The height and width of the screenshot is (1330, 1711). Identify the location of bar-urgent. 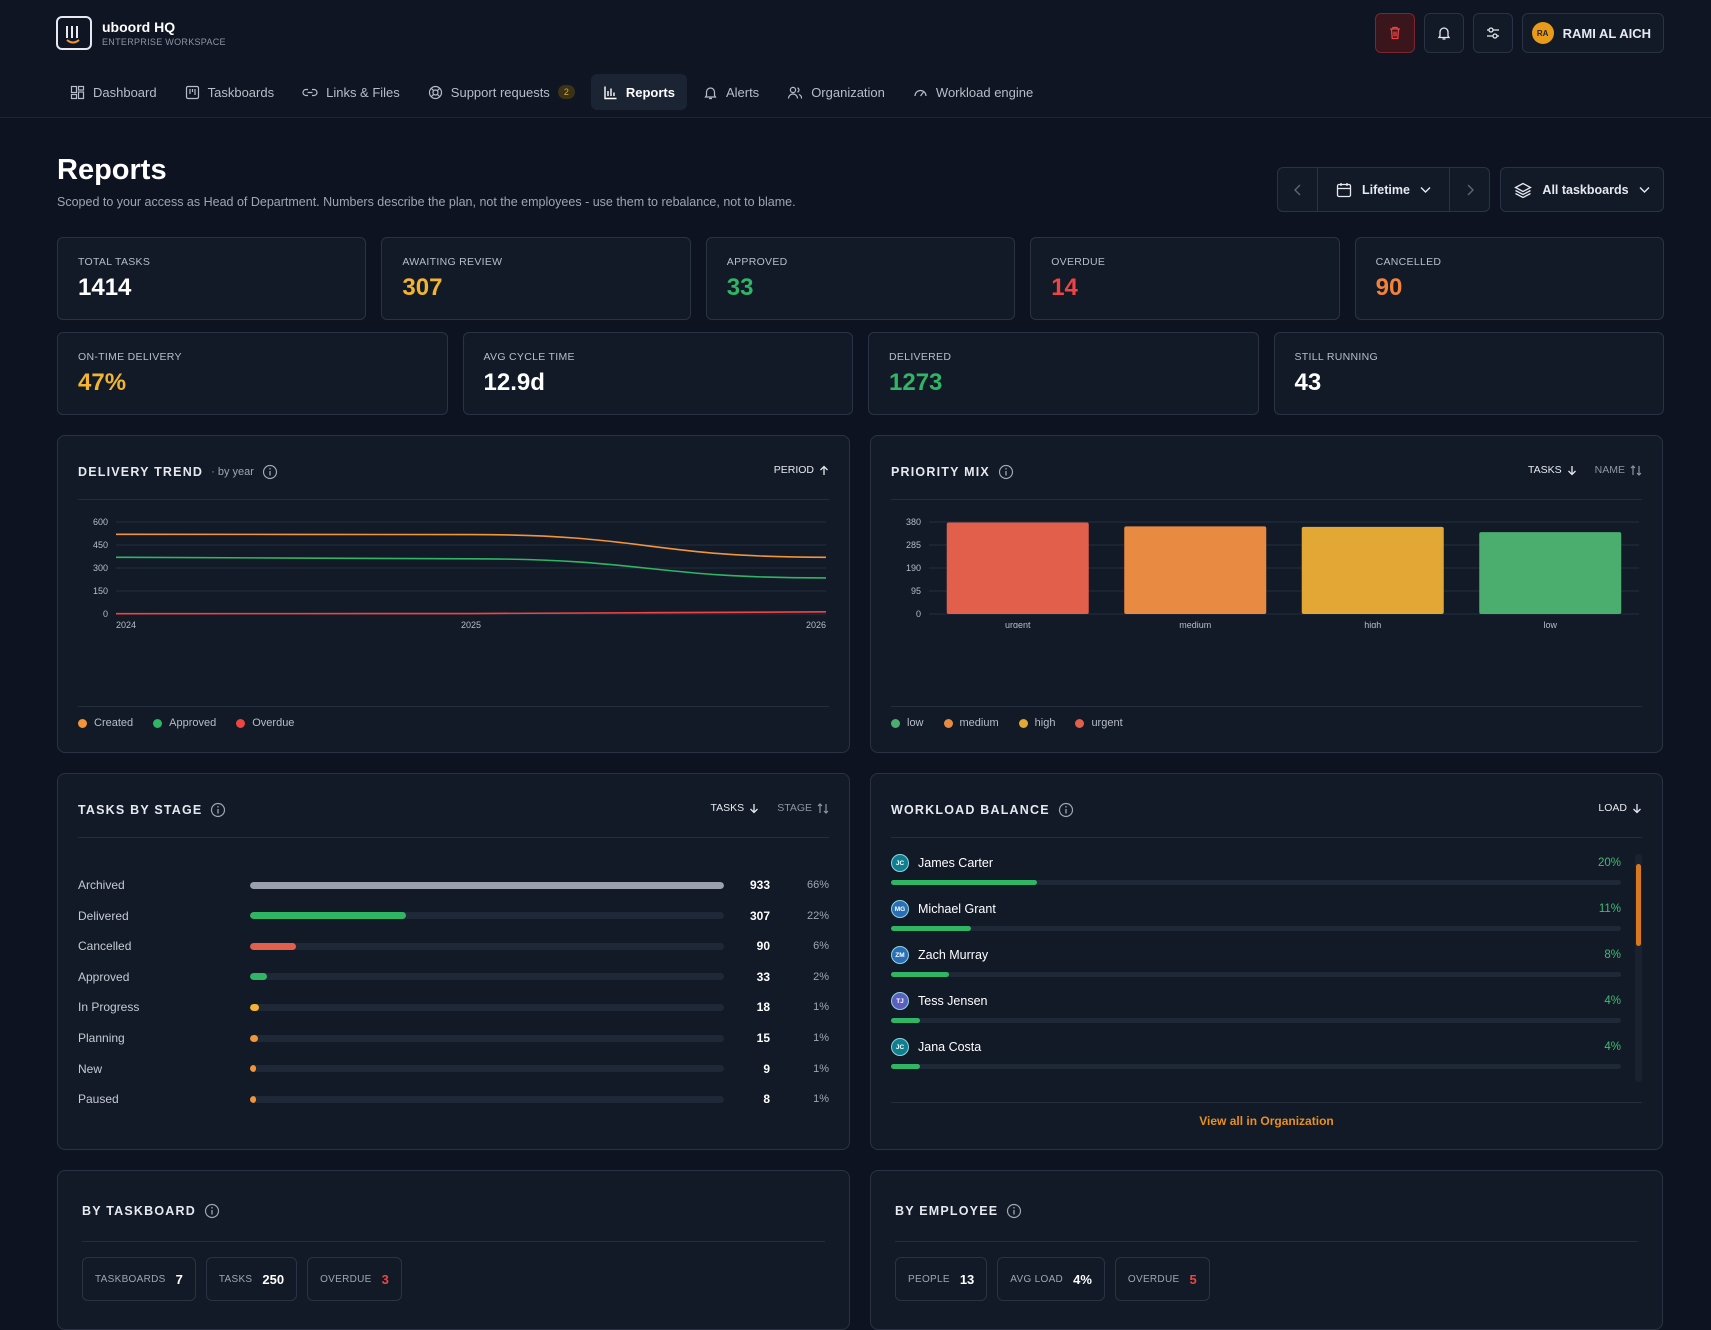
(1017, 568).